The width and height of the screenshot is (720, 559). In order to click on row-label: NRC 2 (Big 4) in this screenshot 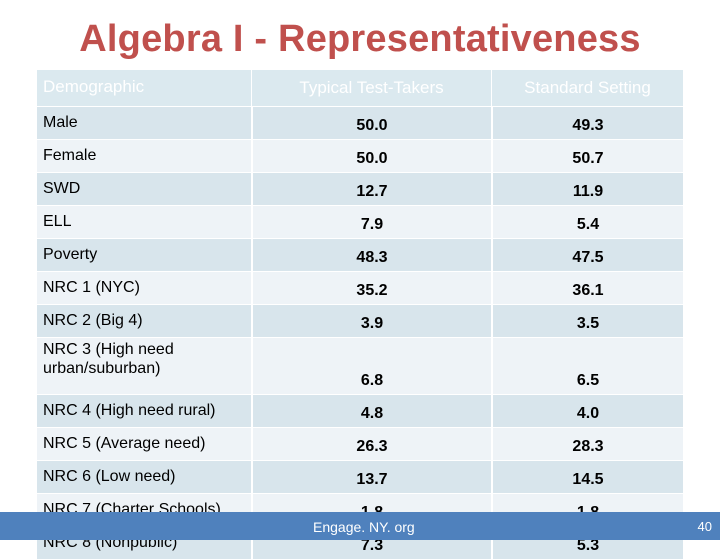, I will do `click(144, 320)`.